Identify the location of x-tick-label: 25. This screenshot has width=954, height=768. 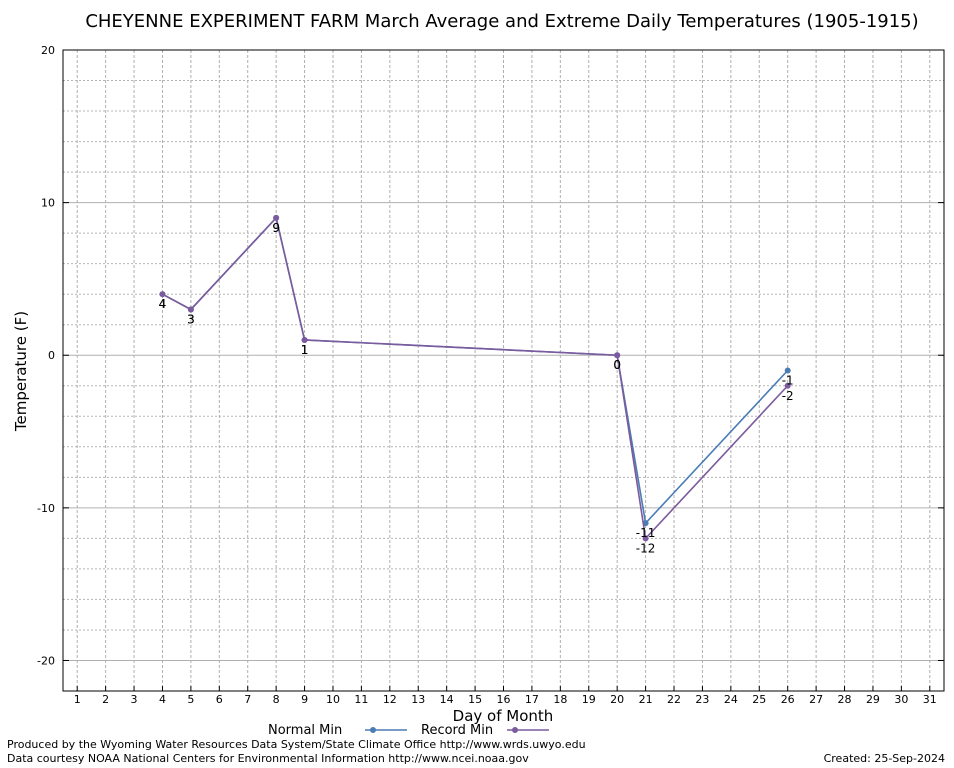
(759, 699).